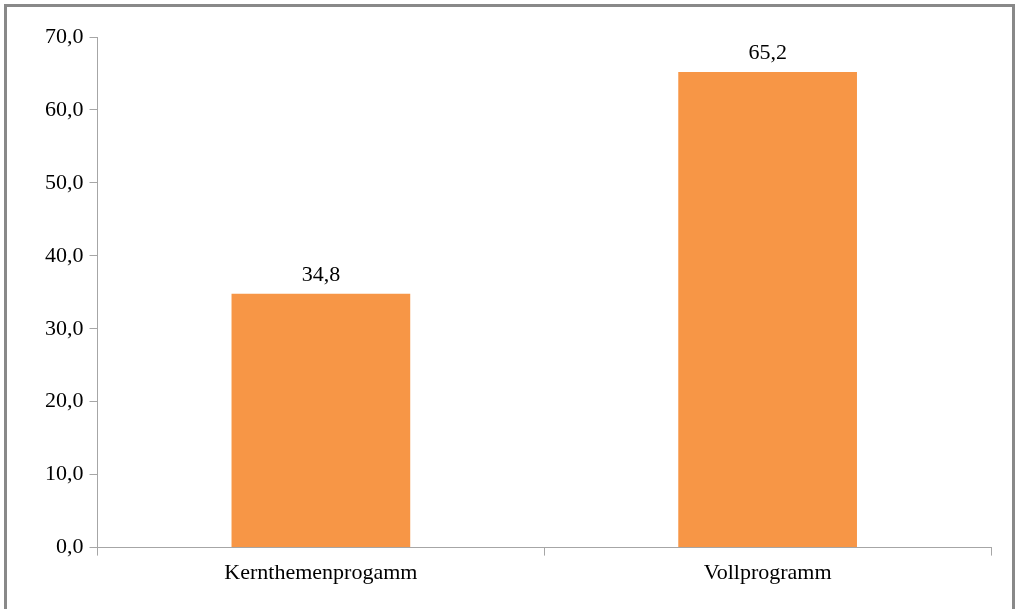  Describe the element at coordinates (321, 571) in the screenshot. I see `x-tick-label: Kernthemenprogamm` at that location.